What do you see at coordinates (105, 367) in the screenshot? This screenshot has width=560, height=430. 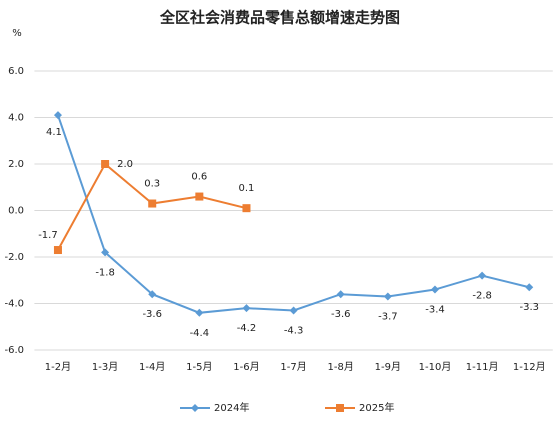 I see `x-tick-label: 1-3月` at bounding box center [105, 367].